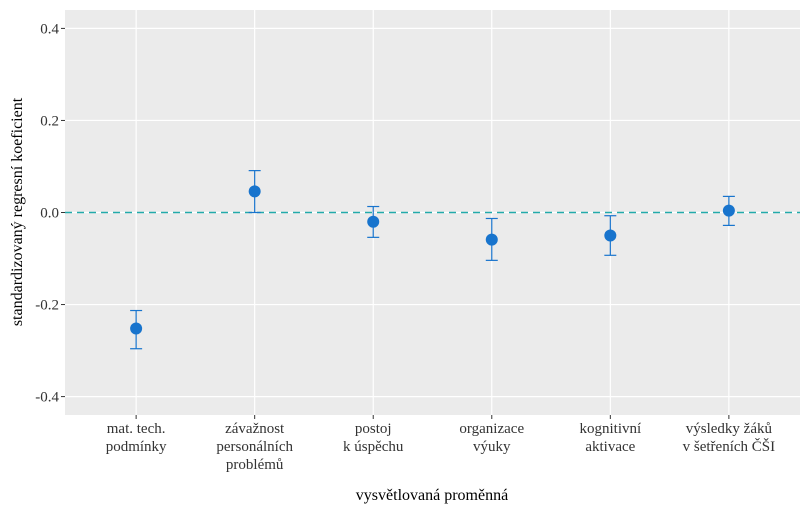 The width and height of the screenshot is (800, 515). What do you see at coordinates (49, 214) in the screenshot?
I see `y-tick-label: 0.0` at bounding box center [49, 214].